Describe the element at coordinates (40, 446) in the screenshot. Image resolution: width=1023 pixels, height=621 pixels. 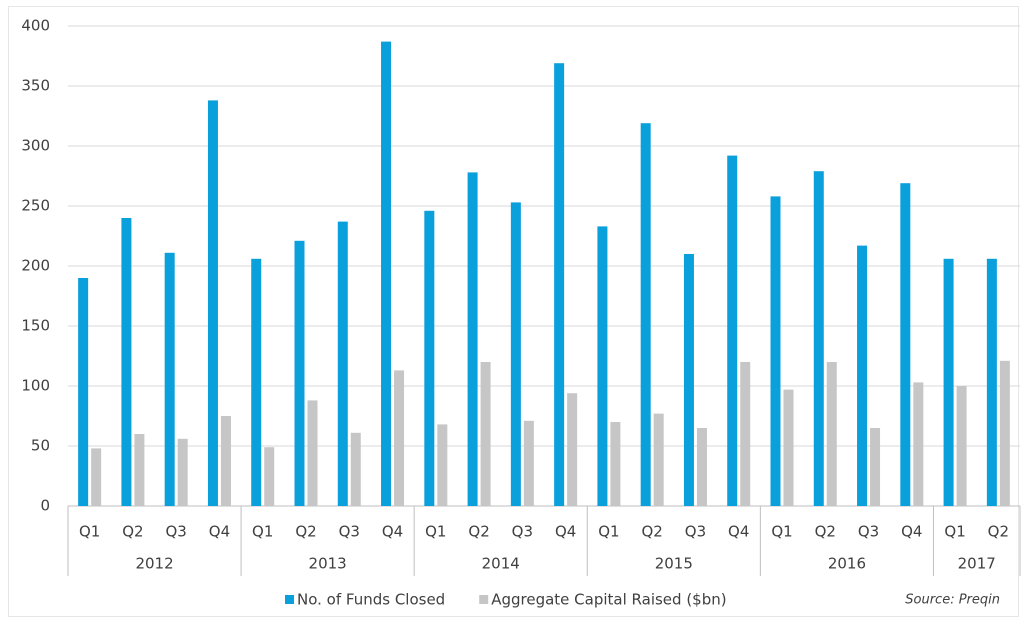
I see `y-tick-label: 50` at that location.